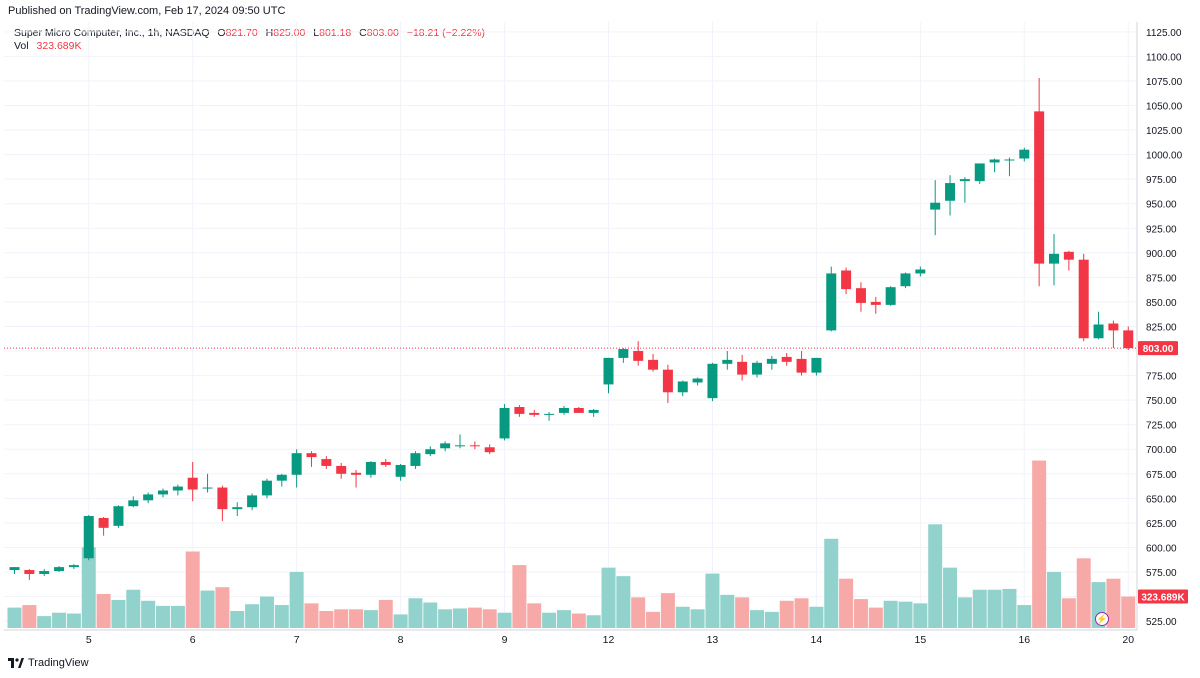 The image size is (1200, 678). Describe the element at coordinates (382, 33) in the screenshot. I see `close-value: 803.00` at that location.